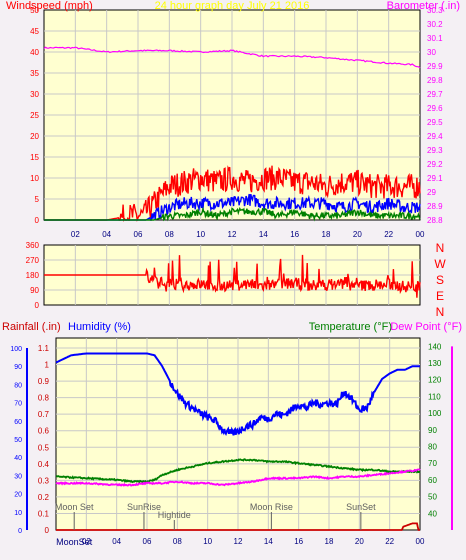  I want to click on rainfall-tick-label: 0.9, so click(44, 381).